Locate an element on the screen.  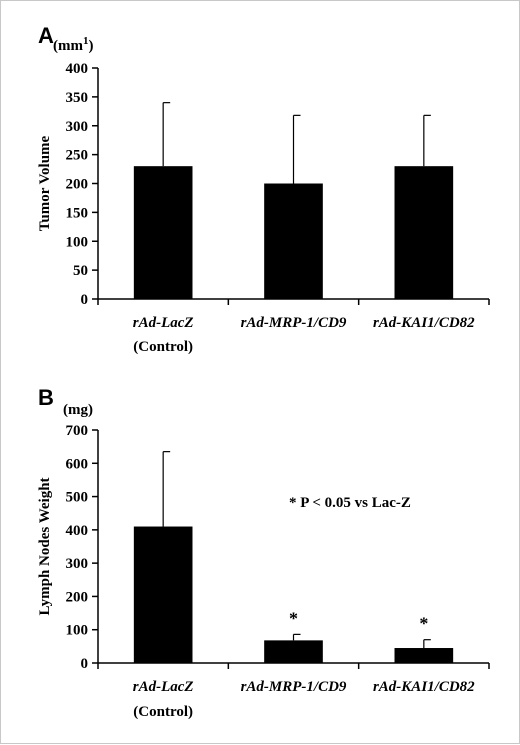
y-axis-label: Tumor Volume is located at coordinates (45, 183).